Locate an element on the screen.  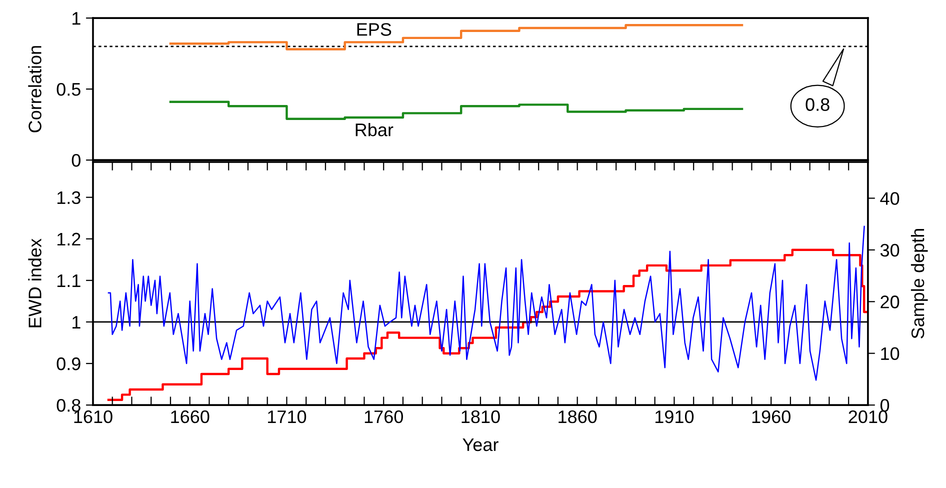
series-label: Rbar is located at coordinates (375, 129).